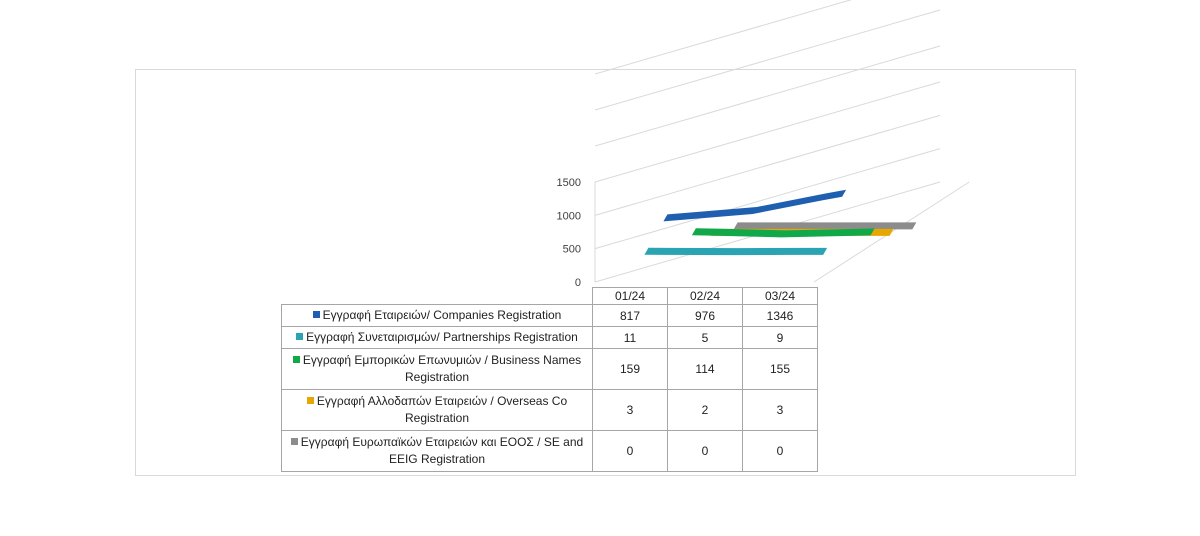 This screenshot has height=536, width=1200. I want to click on category-label: 01/24, so click(630, 296).